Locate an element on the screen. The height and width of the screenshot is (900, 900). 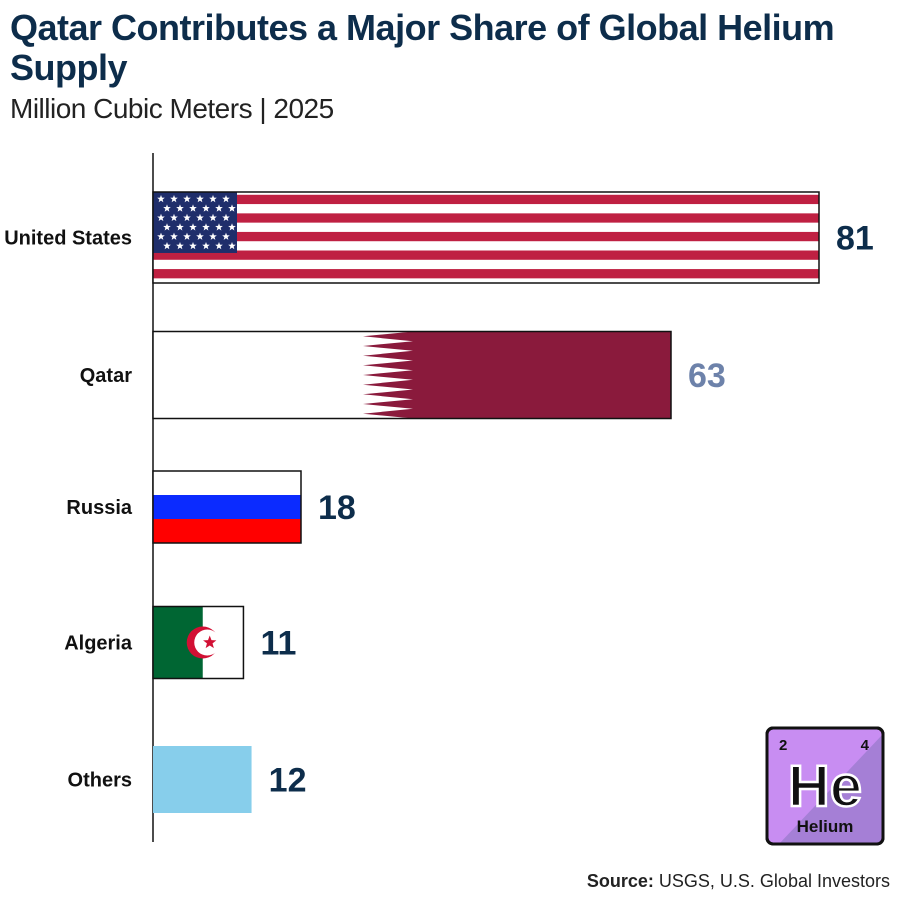
value-label-united-states: 81 is located at coordinates (855, 239).